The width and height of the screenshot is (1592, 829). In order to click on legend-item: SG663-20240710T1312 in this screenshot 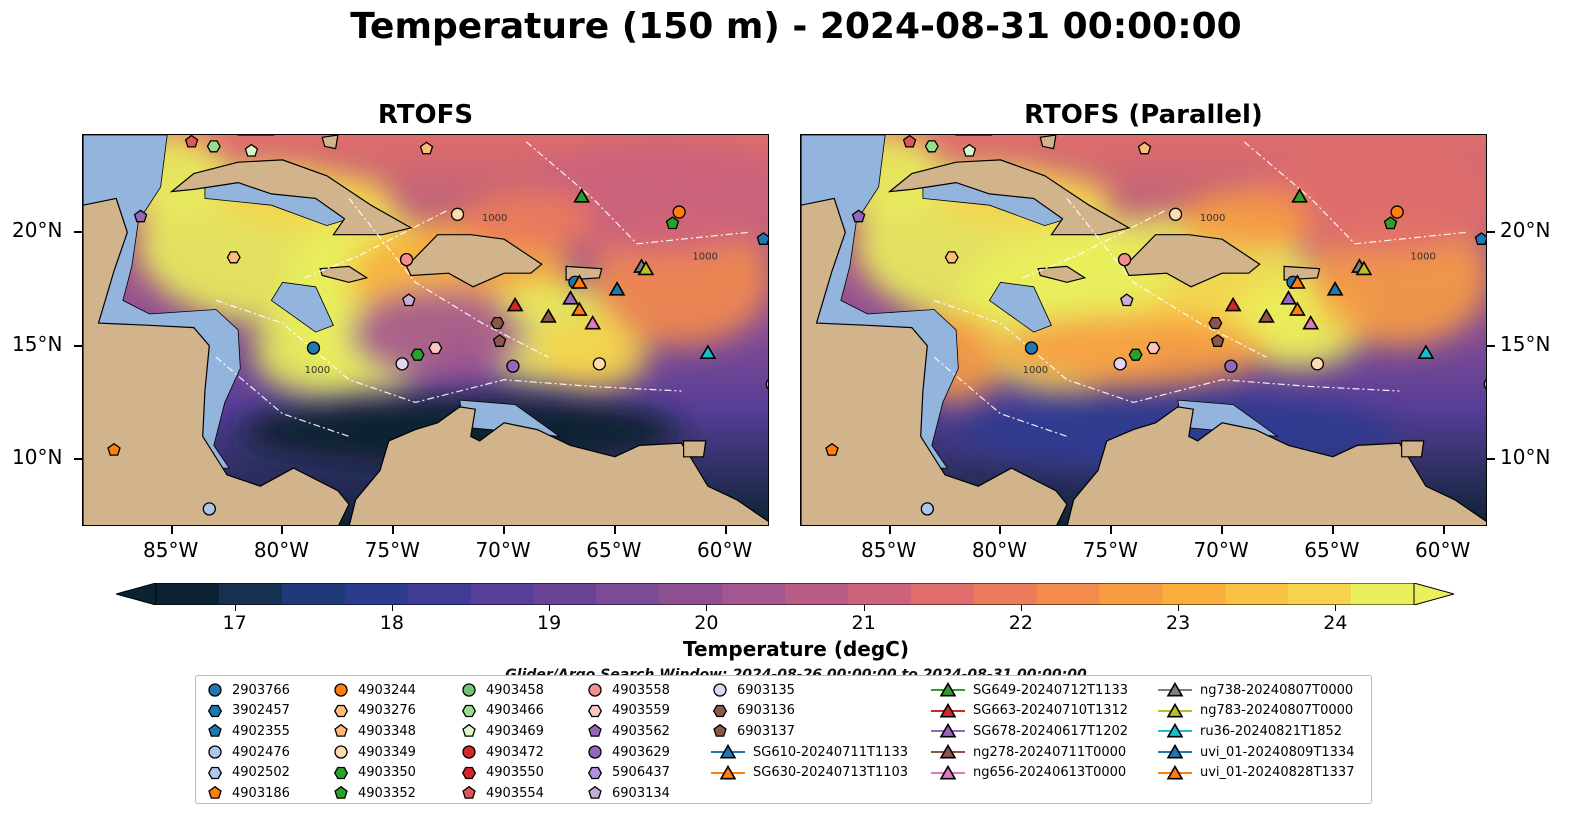, I will do `click(1029, 711)`.